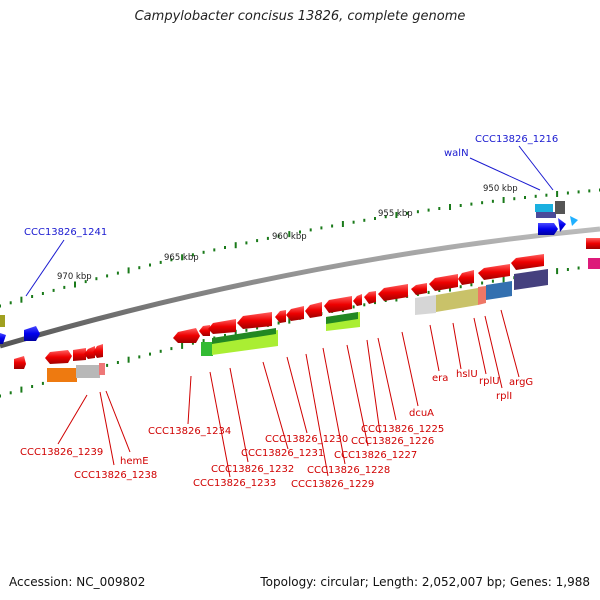  What do you see at coordinates (289, 237) in the screenshot?
I see `scale-label-960: 960 kbp` at bounding box center [289, 237].